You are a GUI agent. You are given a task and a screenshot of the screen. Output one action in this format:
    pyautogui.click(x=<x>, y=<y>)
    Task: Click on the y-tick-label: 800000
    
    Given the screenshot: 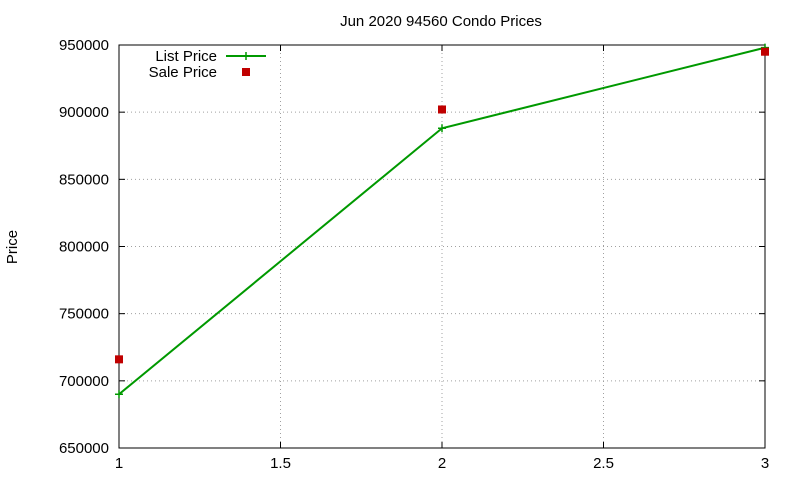 What is the action you would take?
    pyautogui.click(x=84, y=247)
    